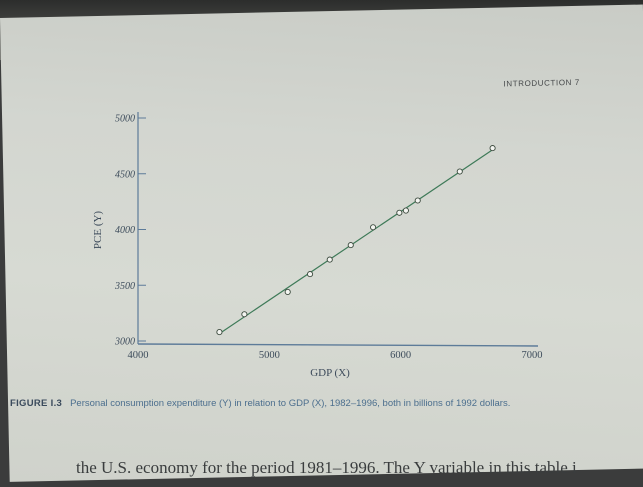 The width and height of the screenshot is (643, 487). I want to click on x-tick-label: 6000, so click(400, 355).